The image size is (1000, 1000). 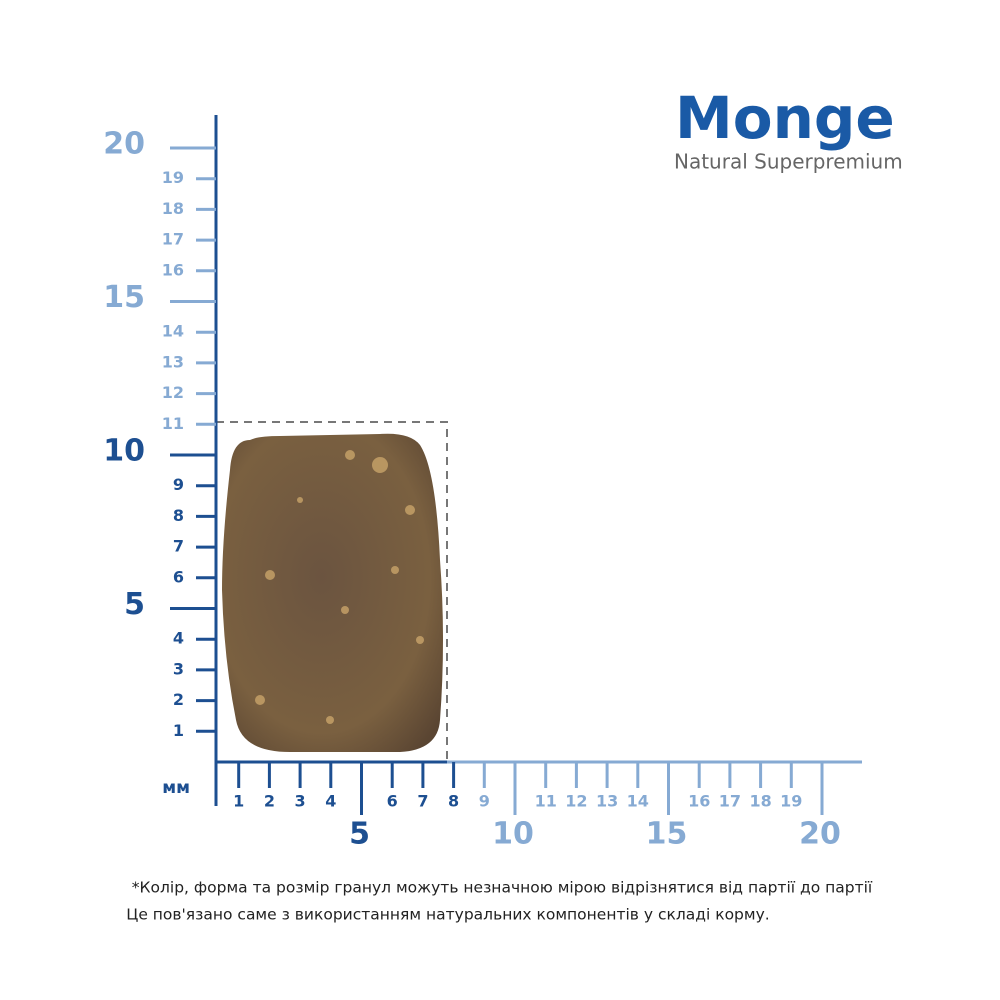 What do you see at coordinates (124, 451) in the screenshot?
I see `y-tick-label: 10` at bounding box center [124, 451].